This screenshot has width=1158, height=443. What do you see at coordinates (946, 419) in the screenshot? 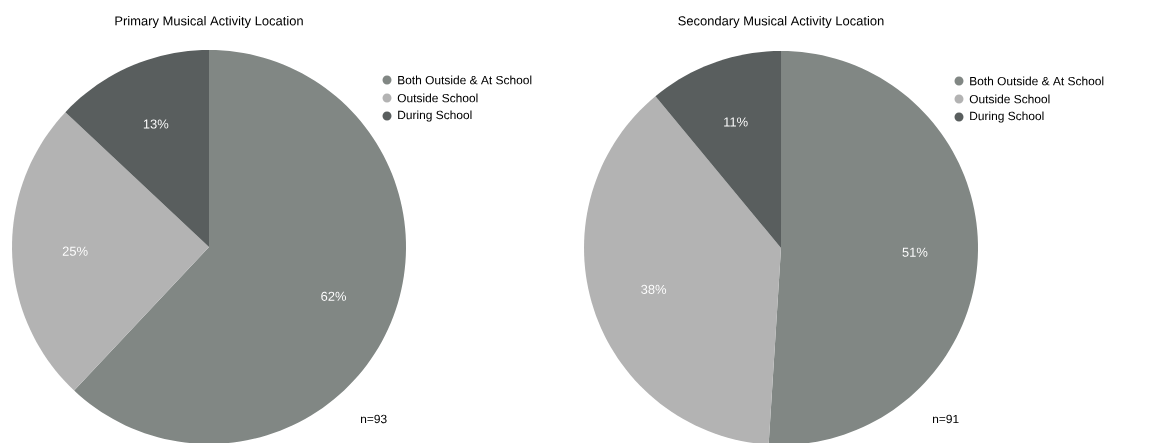
I see `text: n=91` at bounding box center [946, 419].